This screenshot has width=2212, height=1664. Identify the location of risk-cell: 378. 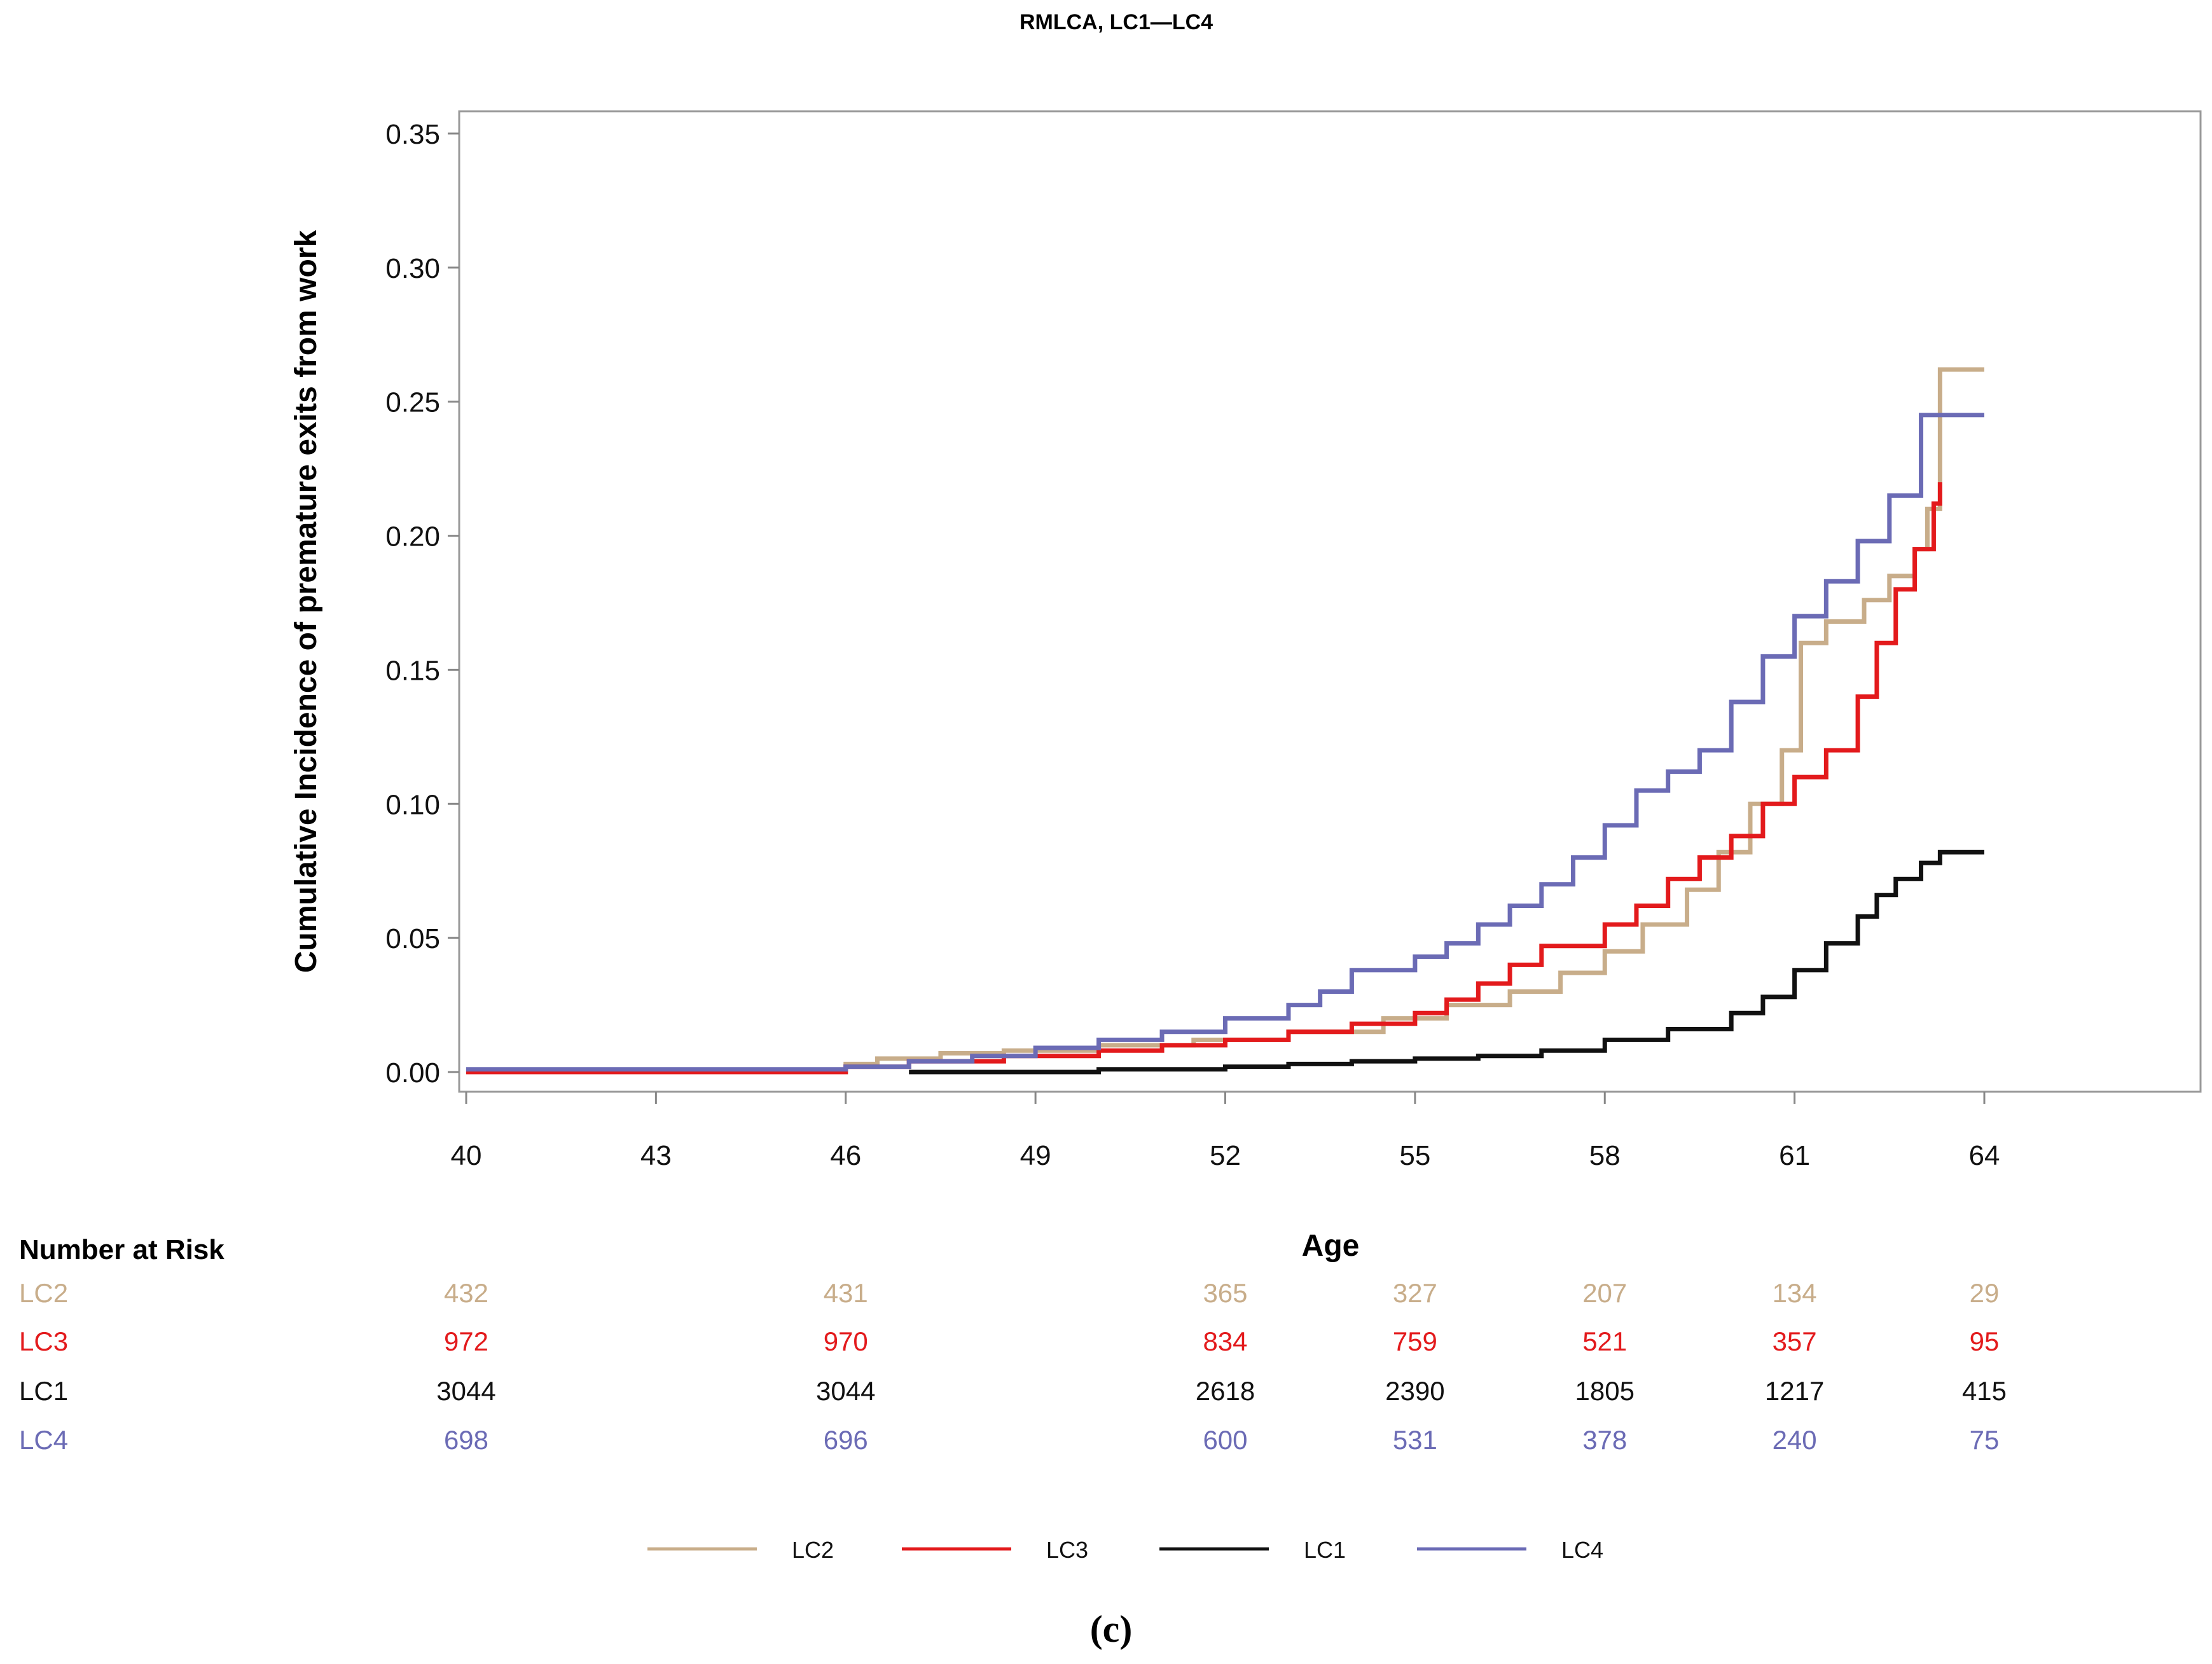
(1605, 1440).